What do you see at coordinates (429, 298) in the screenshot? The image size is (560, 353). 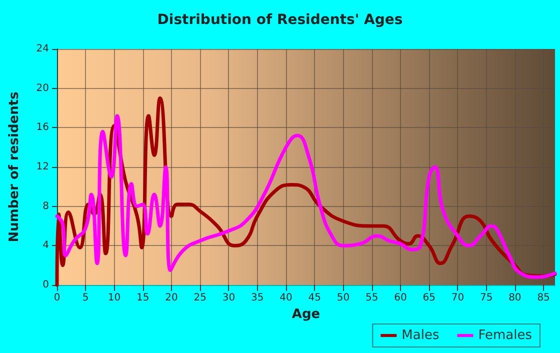 I see `x-tick-label: 65` at bounding box center [429, 298].